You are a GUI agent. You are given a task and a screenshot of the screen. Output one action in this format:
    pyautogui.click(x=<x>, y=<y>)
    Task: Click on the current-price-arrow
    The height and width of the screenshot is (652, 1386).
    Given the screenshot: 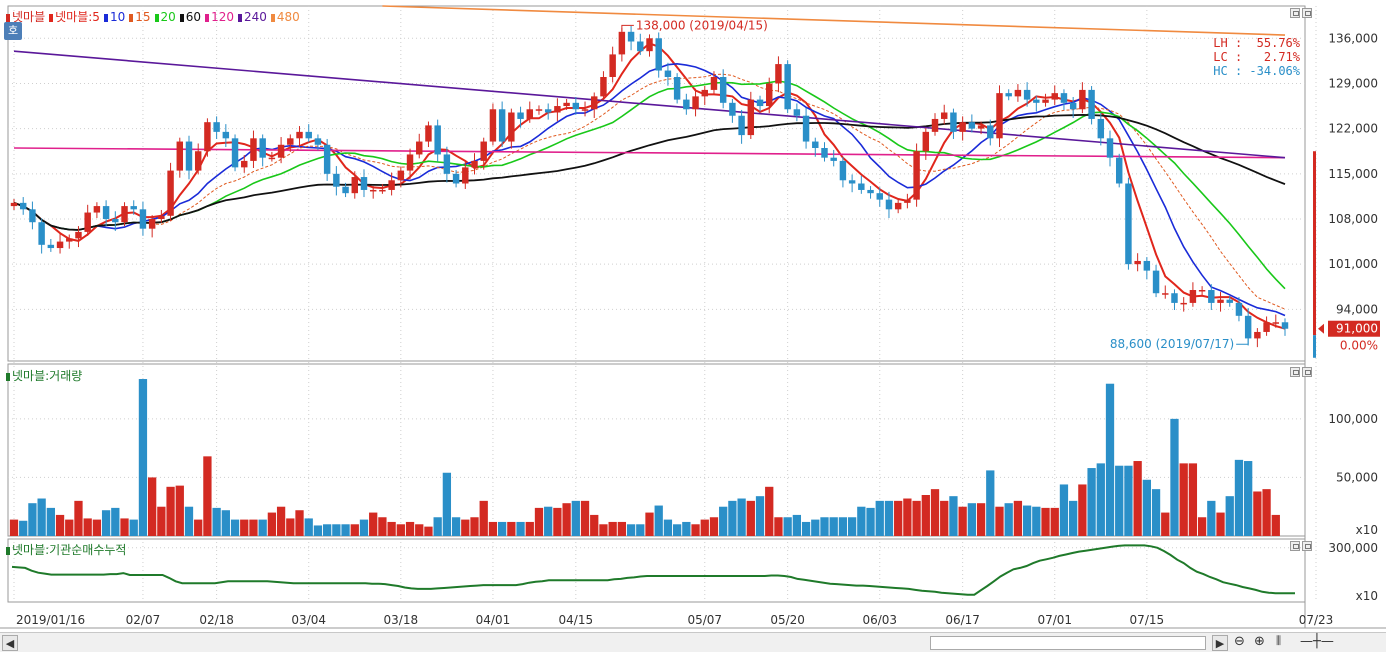 What is the action you would take?
    pyautogui.click(x=1321, y=328)
    